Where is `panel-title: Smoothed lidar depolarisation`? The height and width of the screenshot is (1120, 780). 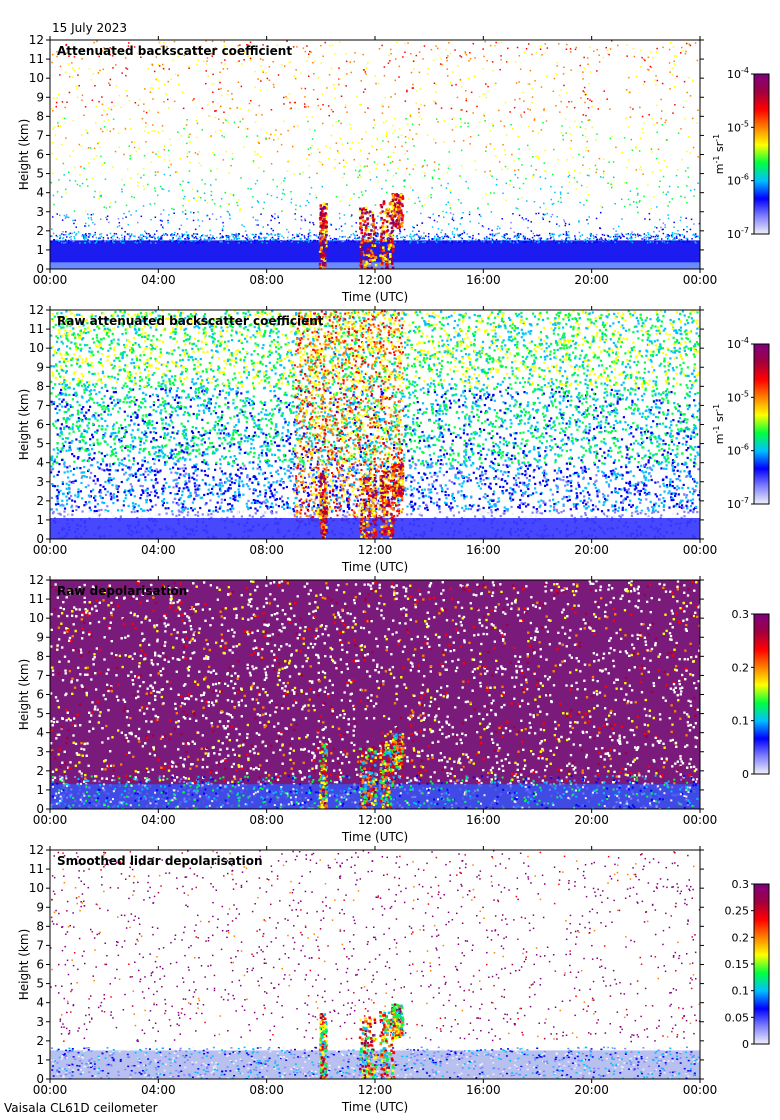
panel-title: Smoothed lidar depolarisation is located at coordinates (160, 861).